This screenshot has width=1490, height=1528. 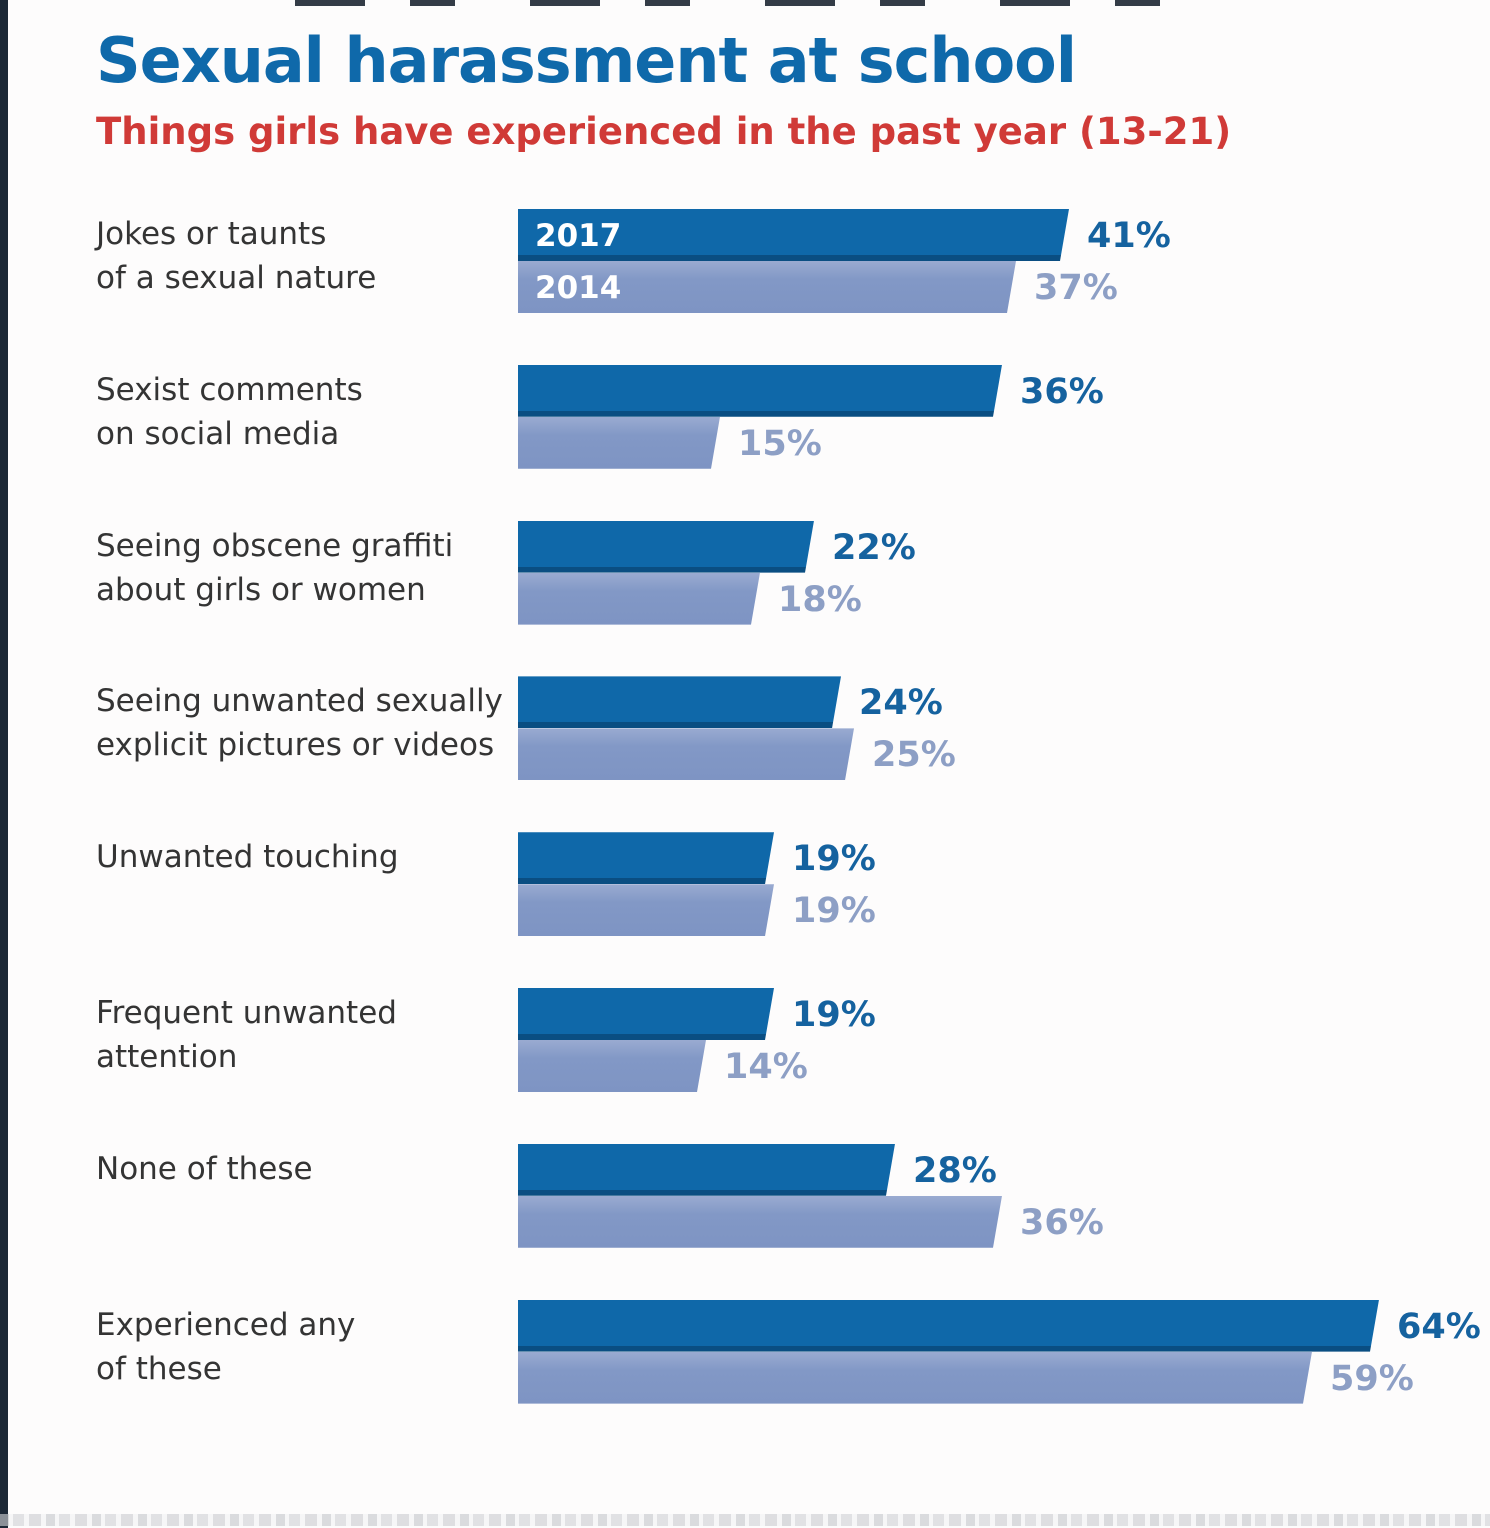 I want to click on value-label-2014: 18%, so click(x=820, y=599).